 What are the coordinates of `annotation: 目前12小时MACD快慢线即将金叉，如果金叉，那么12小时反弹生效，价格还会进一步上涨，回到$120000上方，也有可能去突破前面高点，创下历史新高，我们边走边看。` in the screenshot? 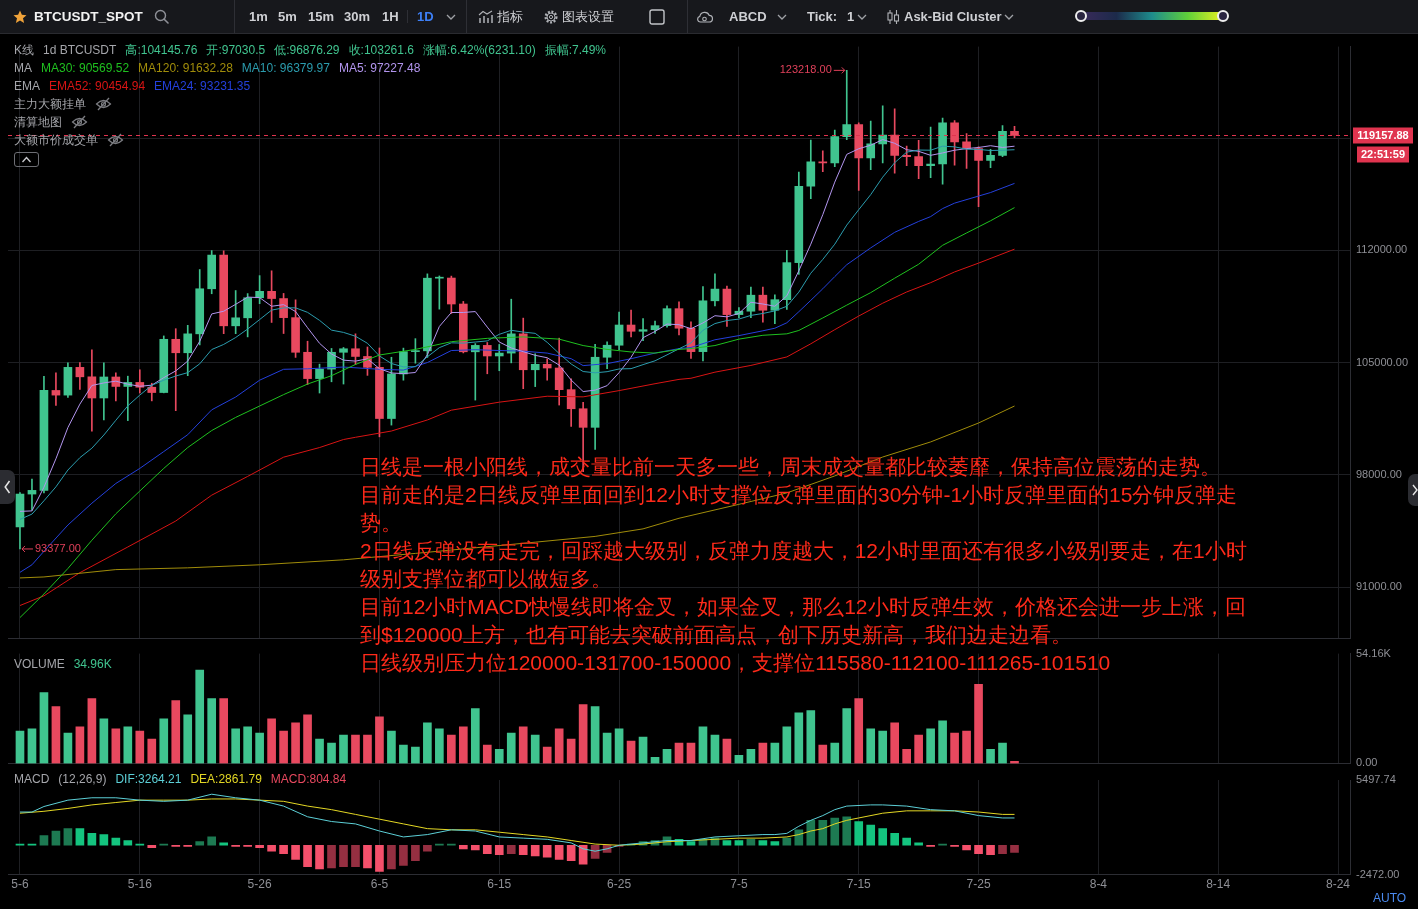 It's located at (803, 621).